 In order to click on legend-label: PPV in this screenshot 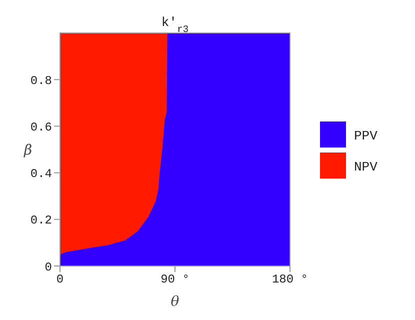, I will do `click(366, 136)`.